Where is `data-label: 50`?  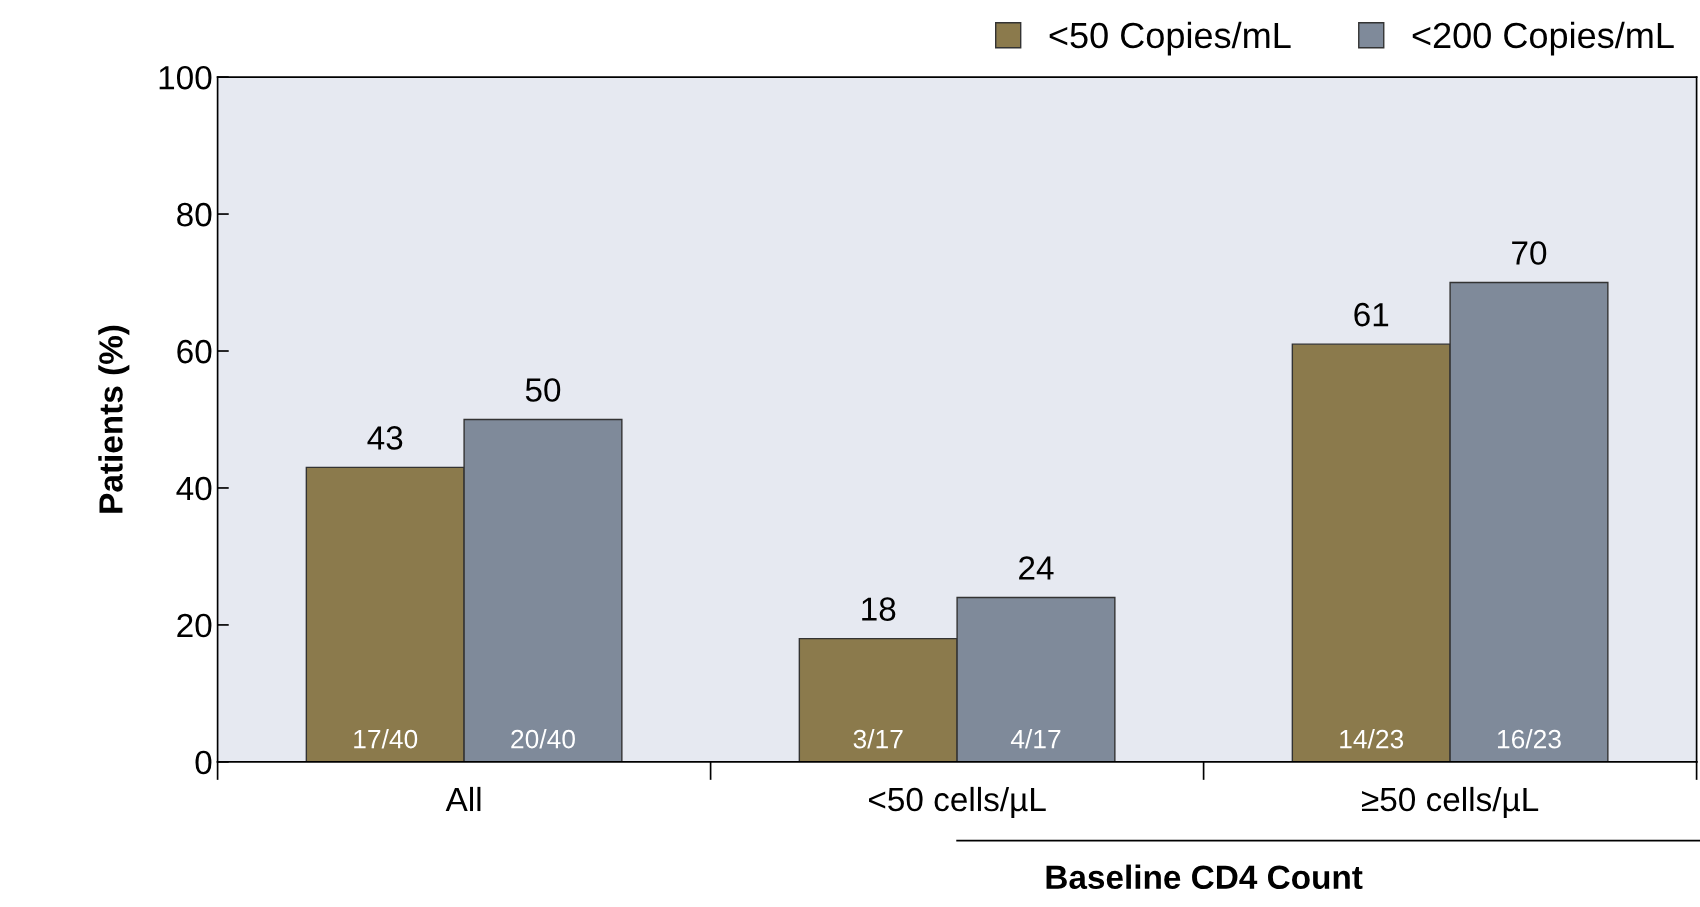
data-label: 50 is located at coordinates (543, 390).